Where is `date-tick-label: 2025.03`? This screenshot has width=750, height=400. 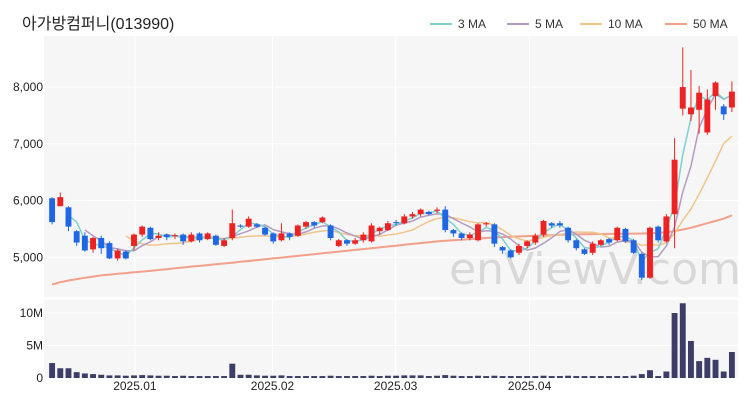 date-tick-label: 2025.03 is located at coordinates (396, 386).